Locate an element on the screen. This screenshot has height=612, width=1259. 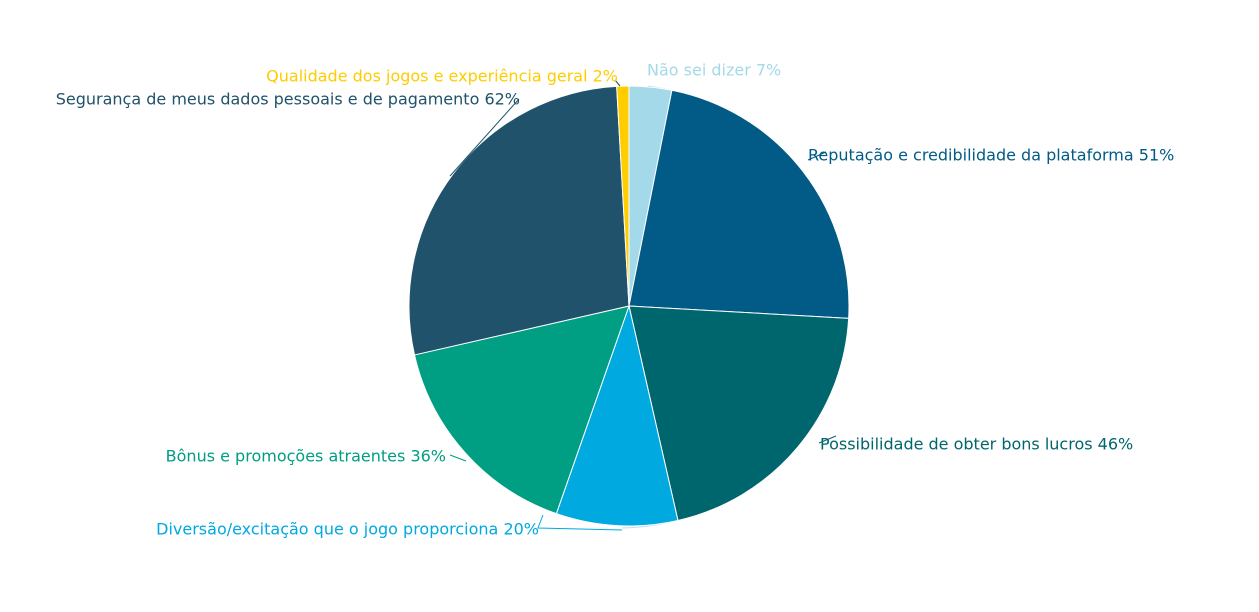
pie-slice-seguranca-de-meus-dados-pessoais-e-de-pagamento is located at coordinates (519, 220).